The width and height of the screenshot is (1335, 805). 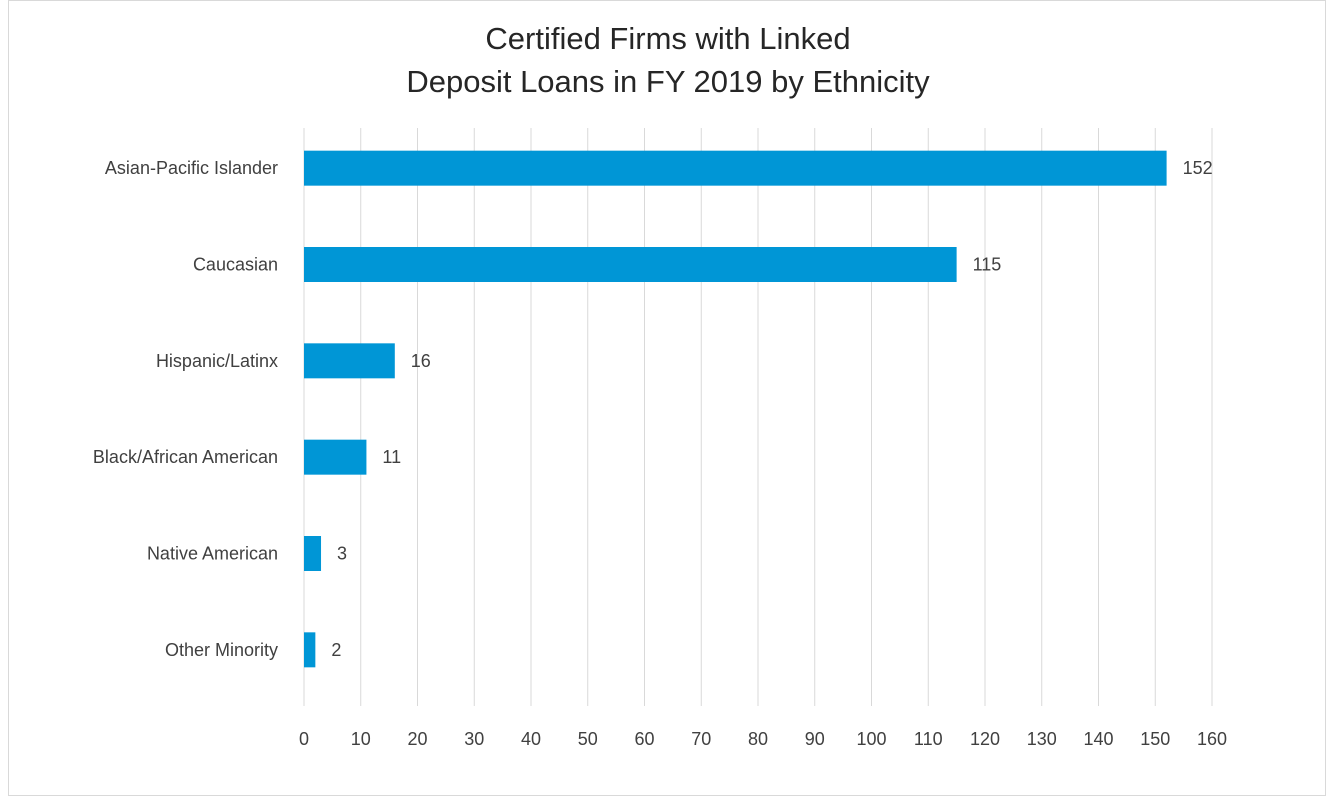 I want to click on x-axis-ticks: 0 10 20 30 40 50 60 70 80 90 100 110 120 130 140 150 160, so click(x=763, y=739).